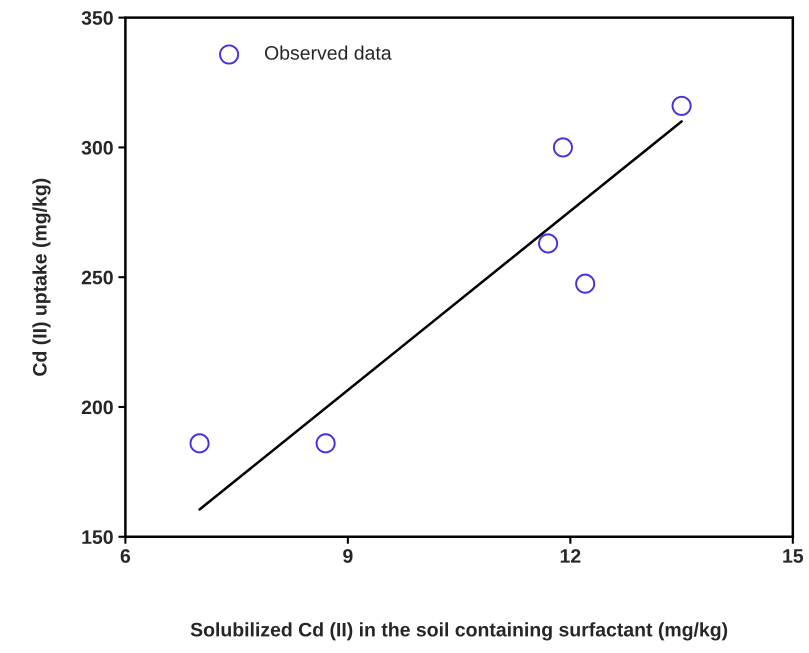  What do you see at coordinates (793, 556) in the screenshot?
I see `x-tick-label: 15` at bounding box center [793, 556].